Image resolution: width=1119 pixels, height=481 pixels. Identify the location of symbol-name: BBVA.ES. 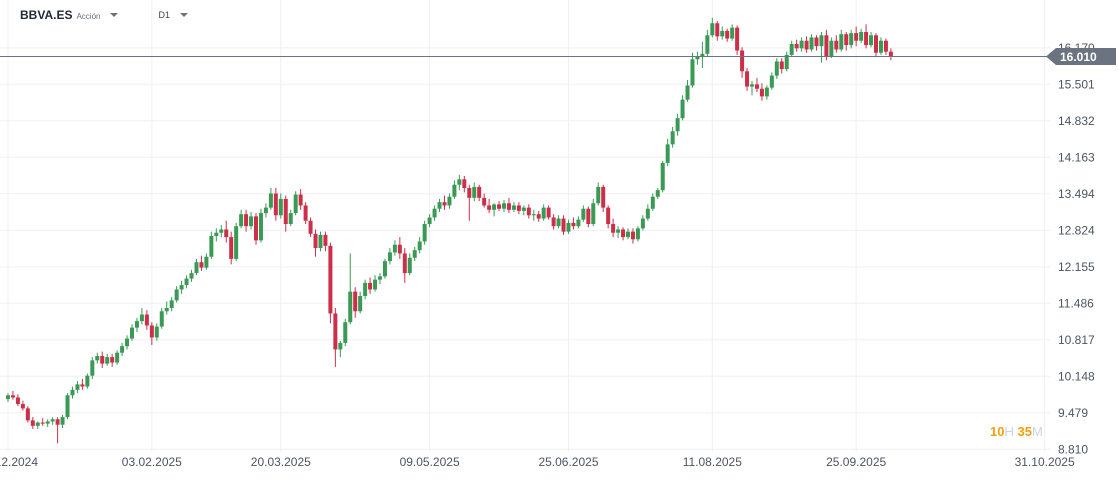
(46, 15).